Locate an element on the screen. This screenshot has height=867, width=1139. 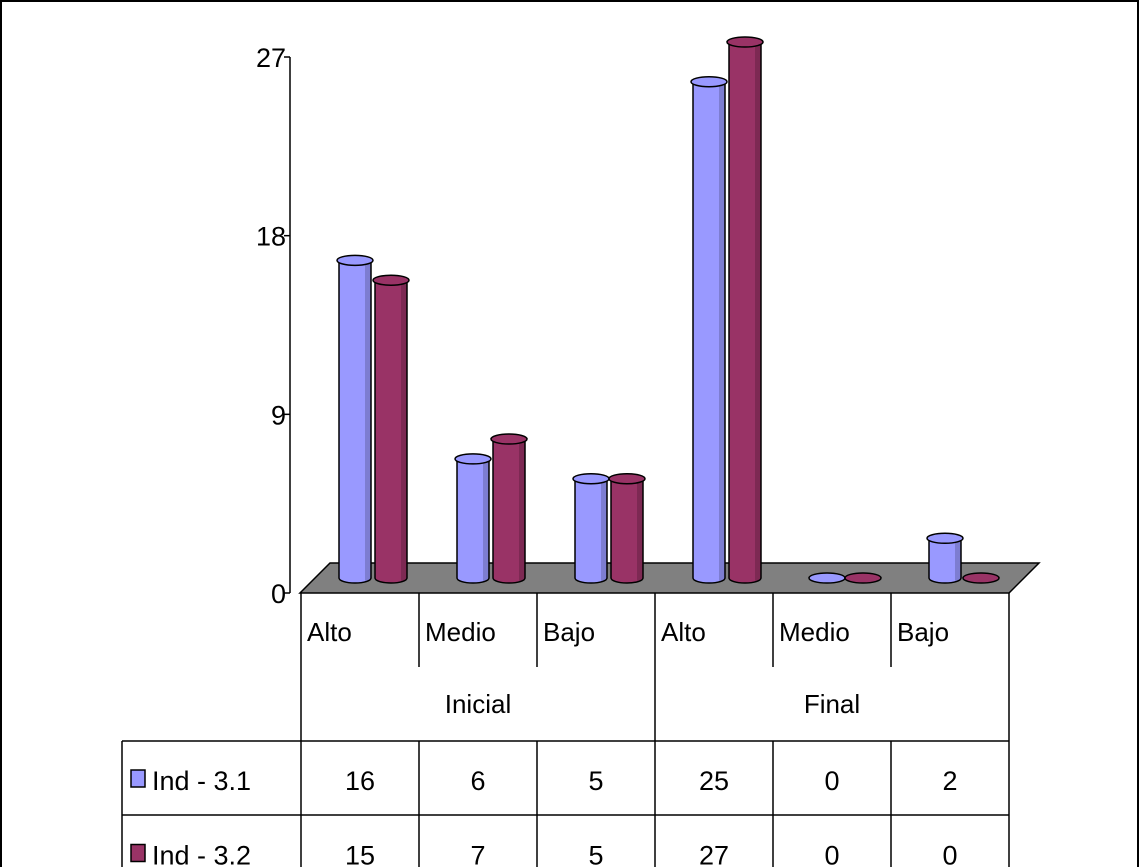
data-label: 25 is located at coordinates (714, 781).